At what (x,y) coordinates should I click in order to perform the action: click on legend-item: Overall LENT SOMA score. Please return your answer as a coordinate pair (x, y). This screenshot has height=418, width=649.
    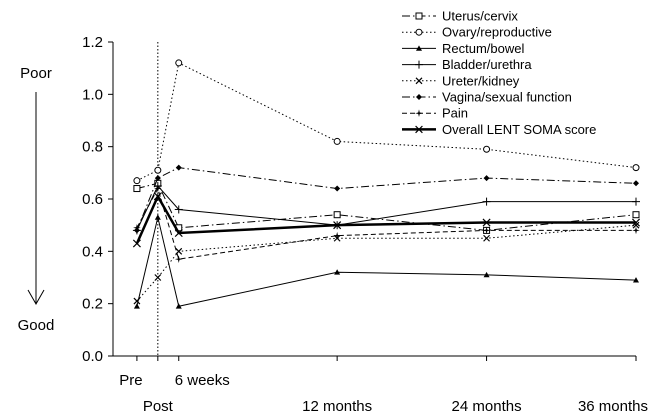
    Looking at the image, I should click on (499, 129).